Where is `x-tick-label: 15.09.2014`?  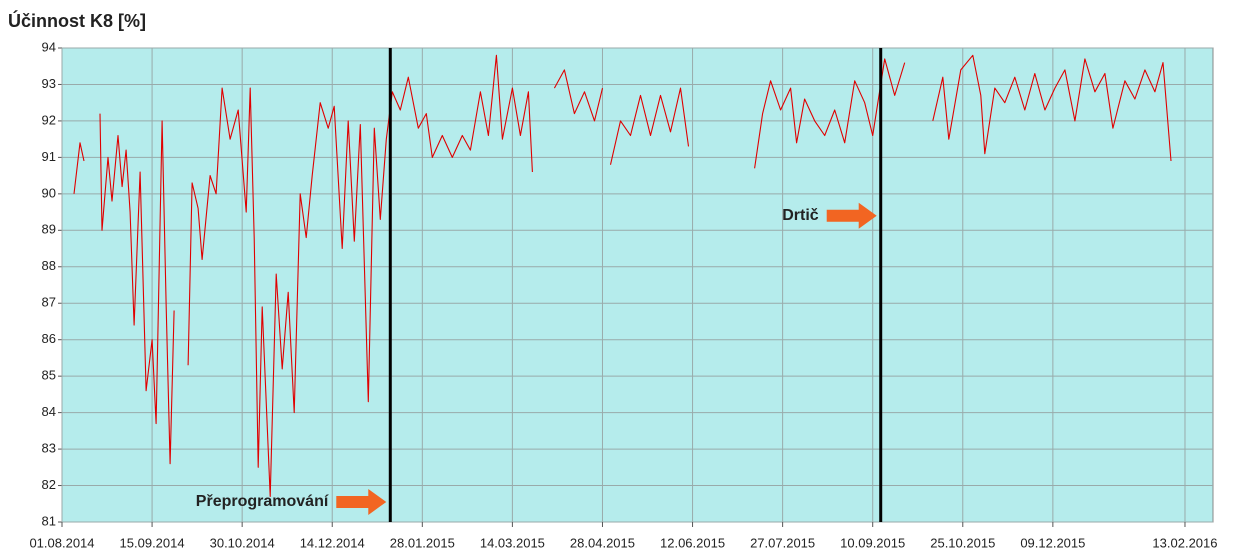 x-tick-label: 15.09.2014 is located at coordinates (152, 542).